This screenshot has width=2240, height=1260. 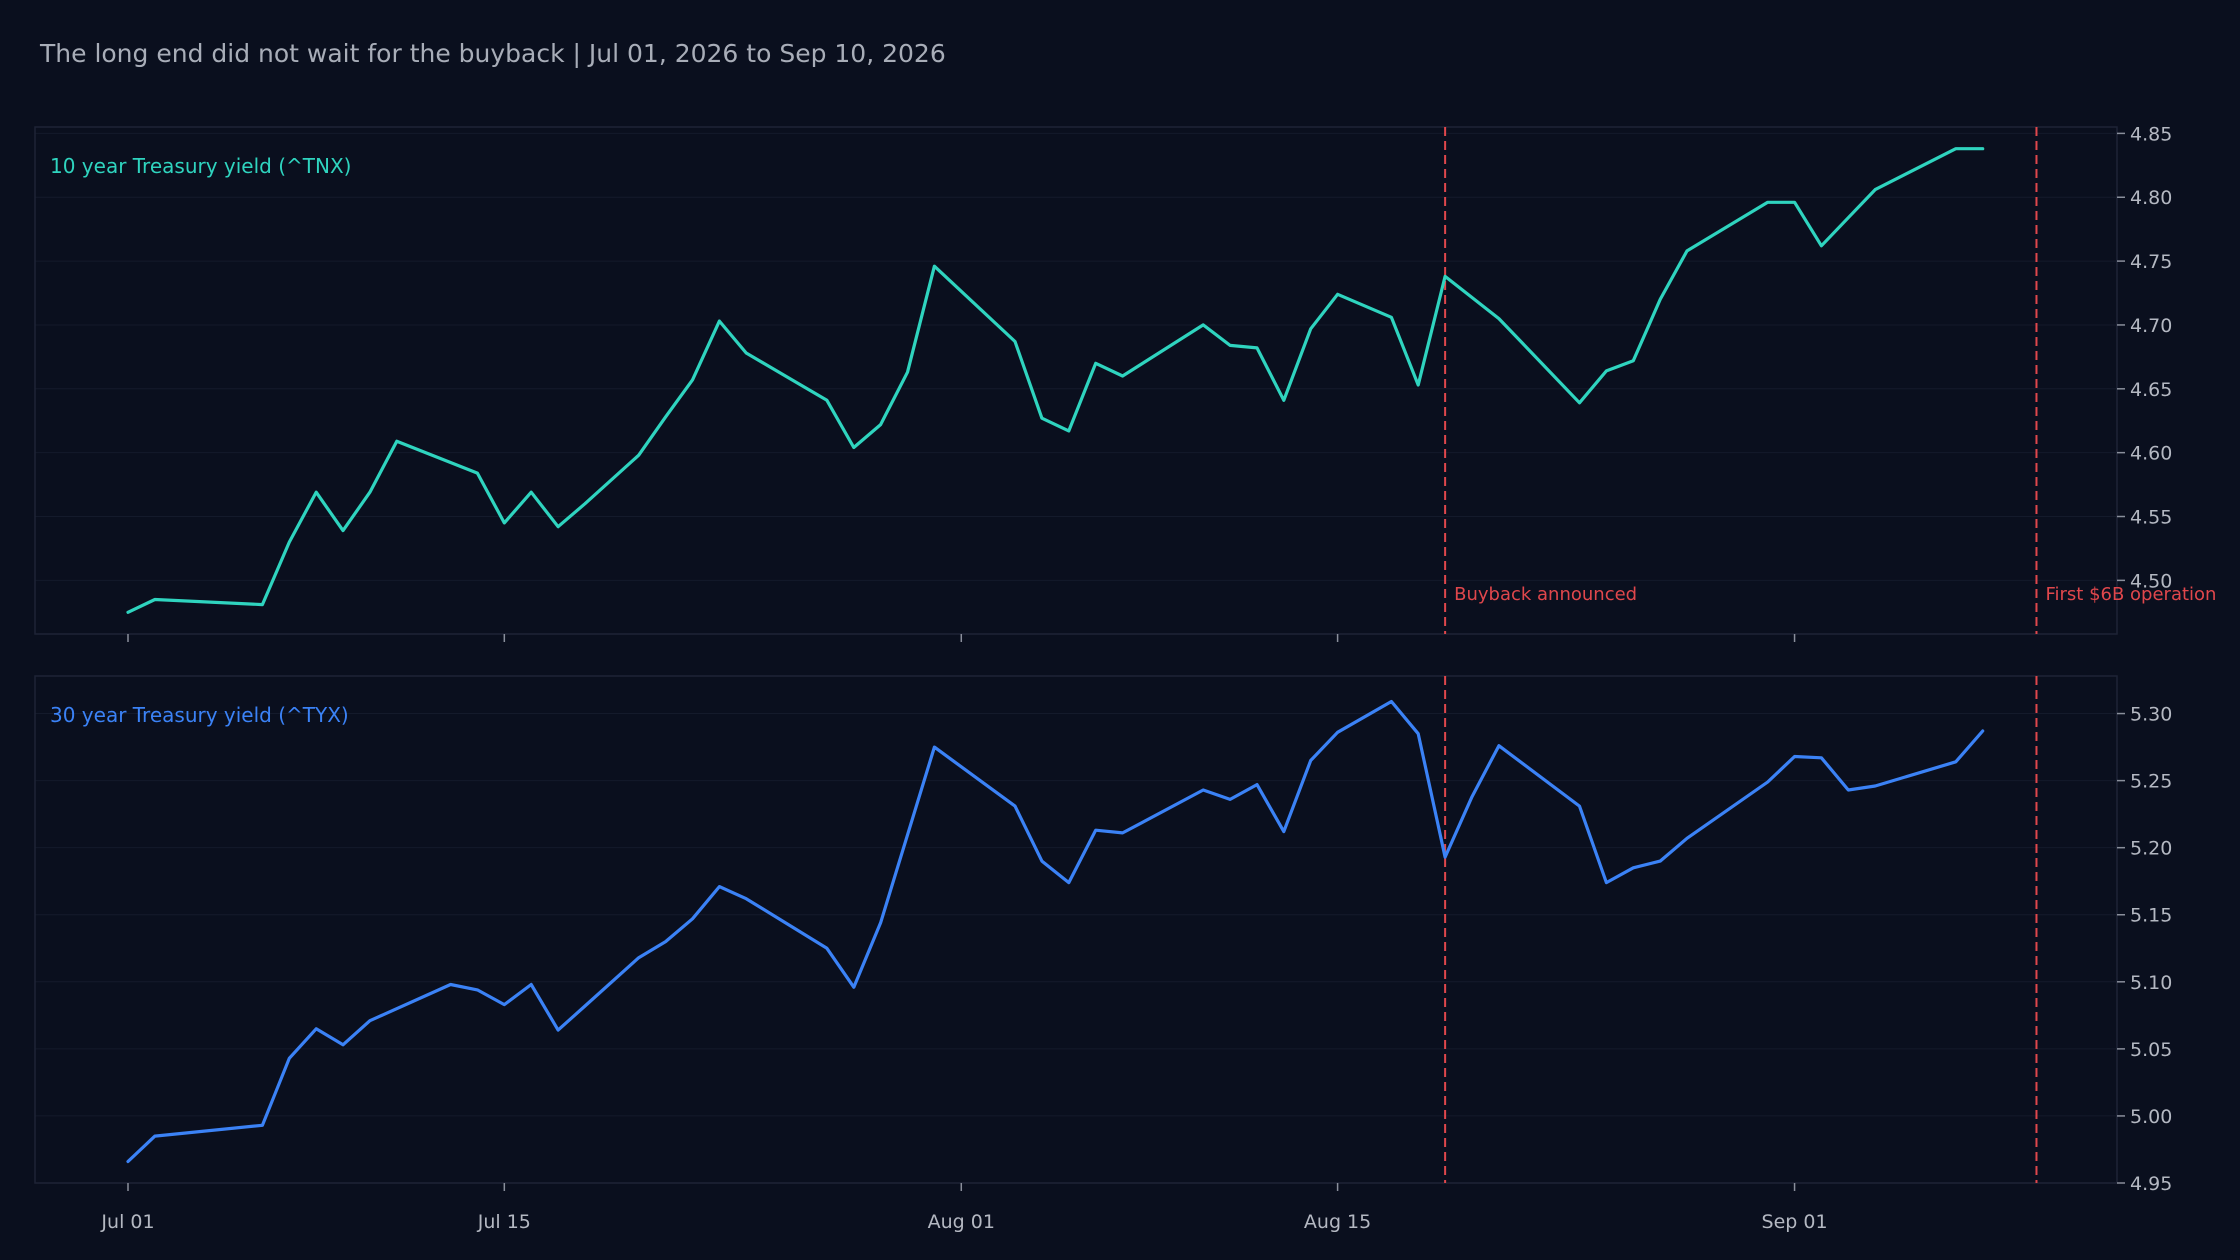 What do you see at coordinates (2151, 1184) in the screenshot?
I see `y-tick-label: 4.95` at bounding box center [2151, 1184].